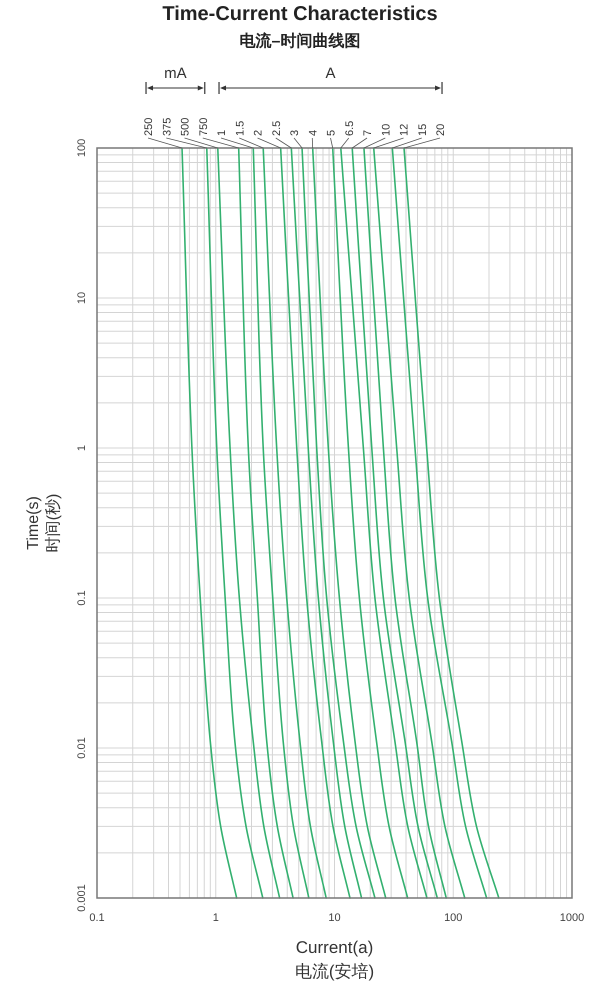 The width and height of the screenshot is (600, 994). What do you see at coordinates (300, 40) in the screenshot?
I see `chart-subtitle: 电流–时间曲线图` at bounding box center [300, 40].